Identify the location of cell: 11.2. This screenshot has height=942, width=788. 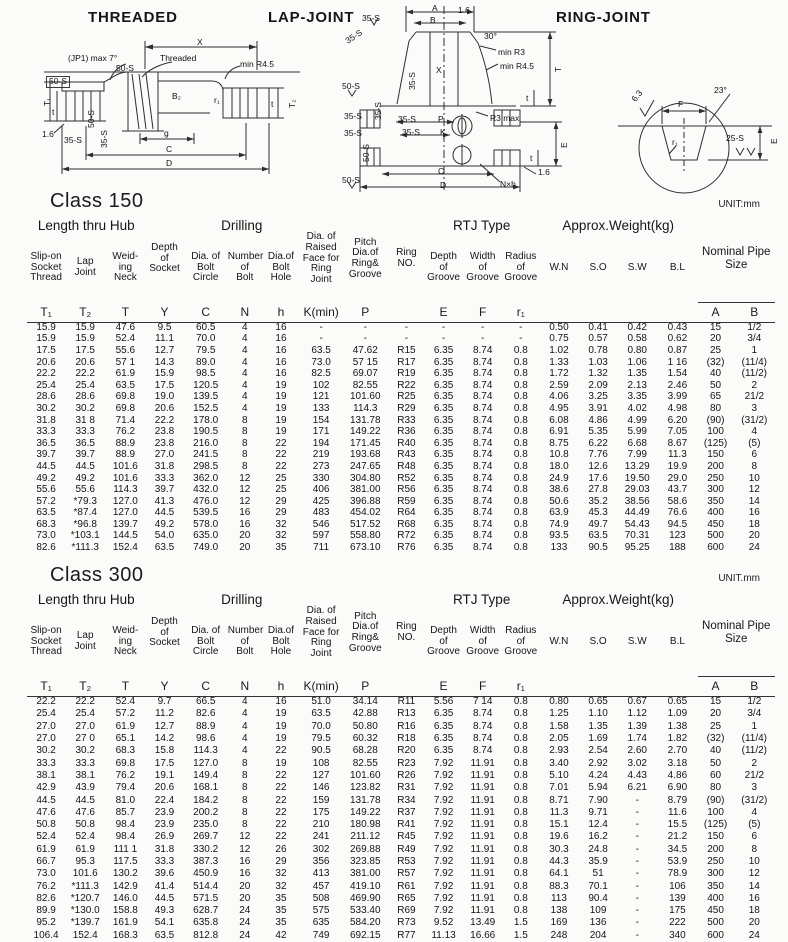
(164, 714).